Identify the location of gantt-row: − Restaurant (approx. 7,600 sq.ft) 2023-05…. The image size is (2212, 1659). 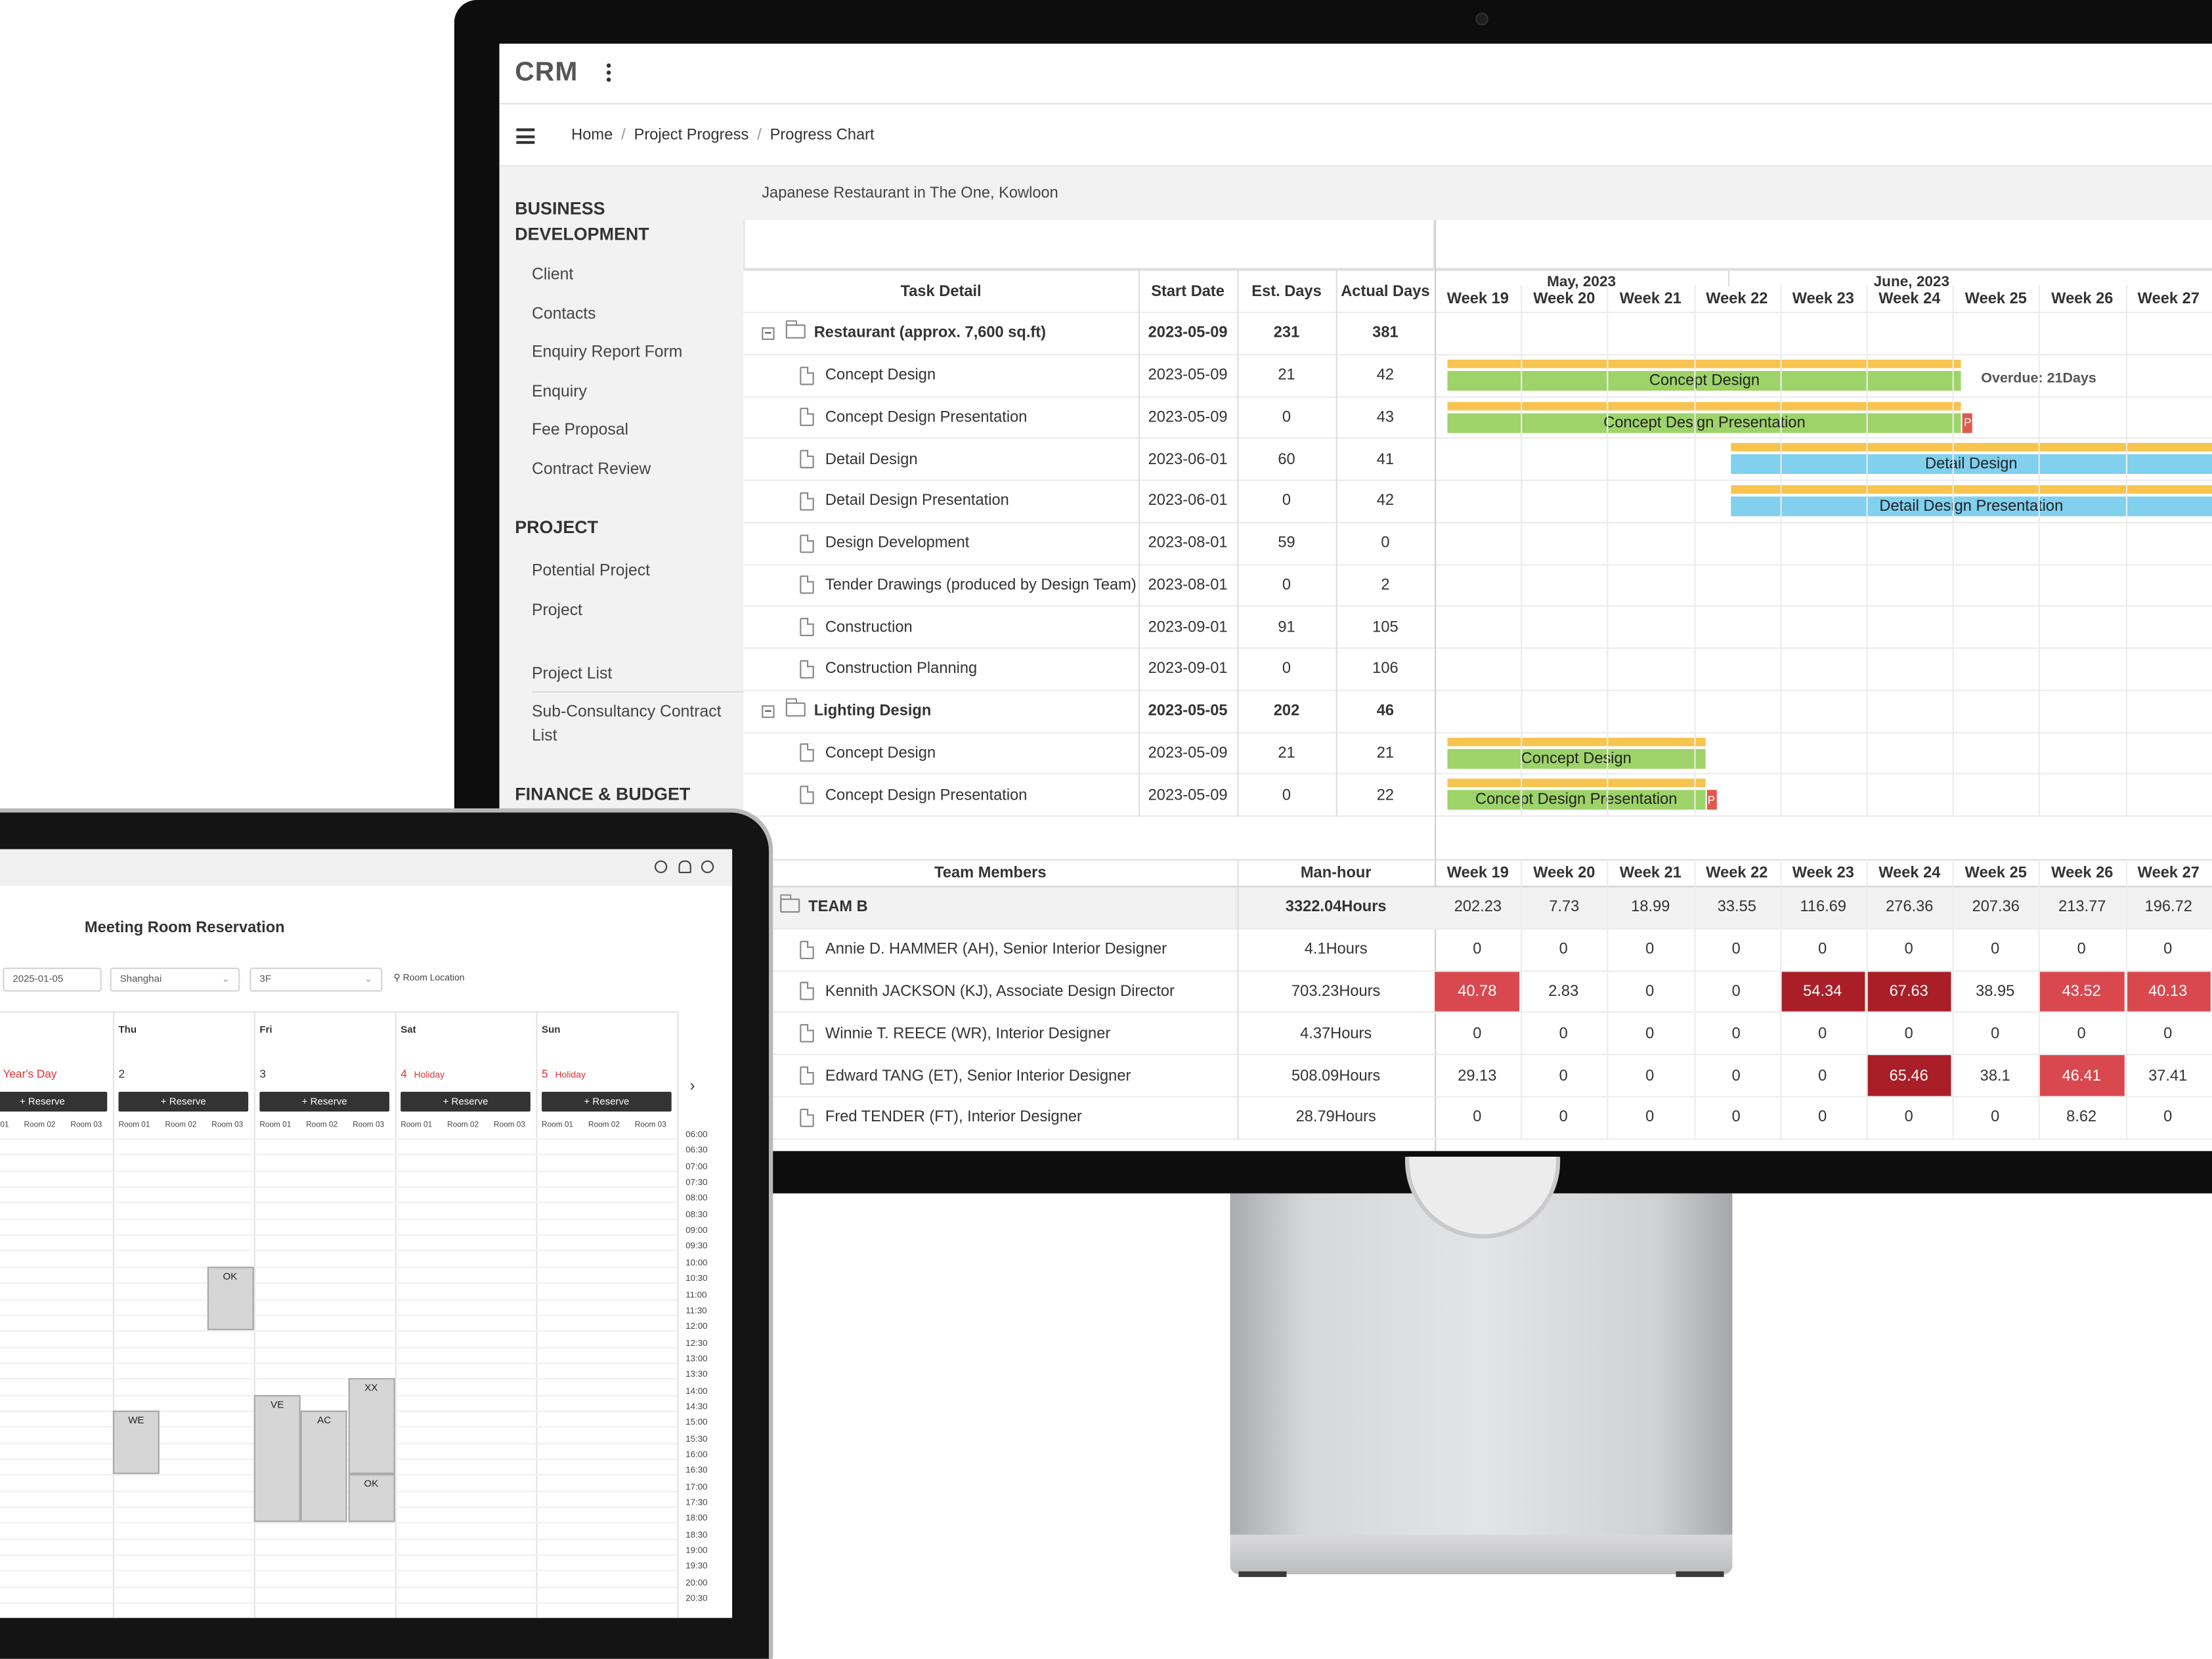
(1478, 334).